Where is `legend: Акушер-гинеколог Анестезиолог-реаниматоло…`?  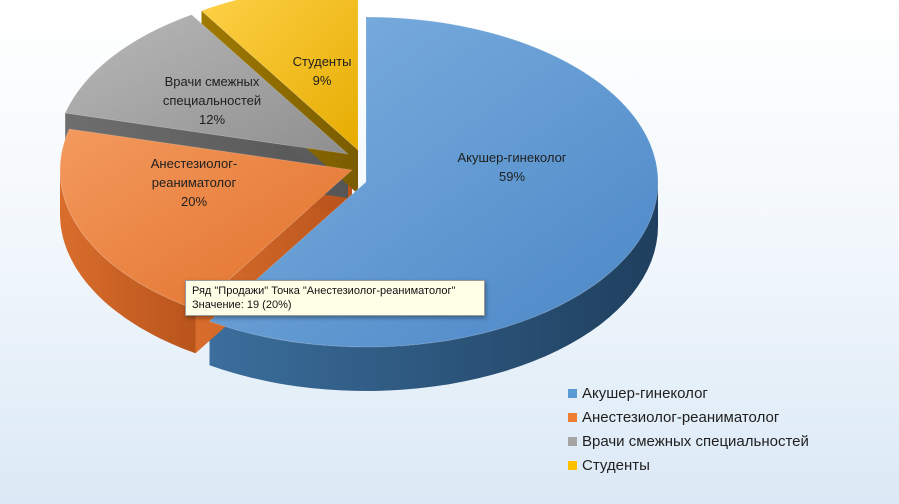 legend: Акушер-гинеколог Анестезиолог-реаниматоло… is located at coordinates (688, 429).